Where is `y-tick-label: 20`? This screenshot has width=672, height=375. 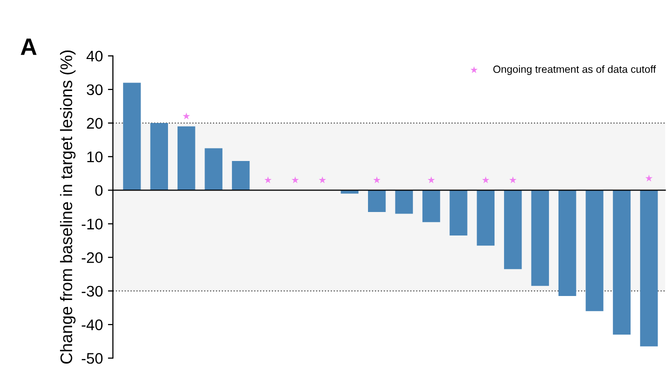
y-tick-label: 20 is located at coordinates (94, 123).